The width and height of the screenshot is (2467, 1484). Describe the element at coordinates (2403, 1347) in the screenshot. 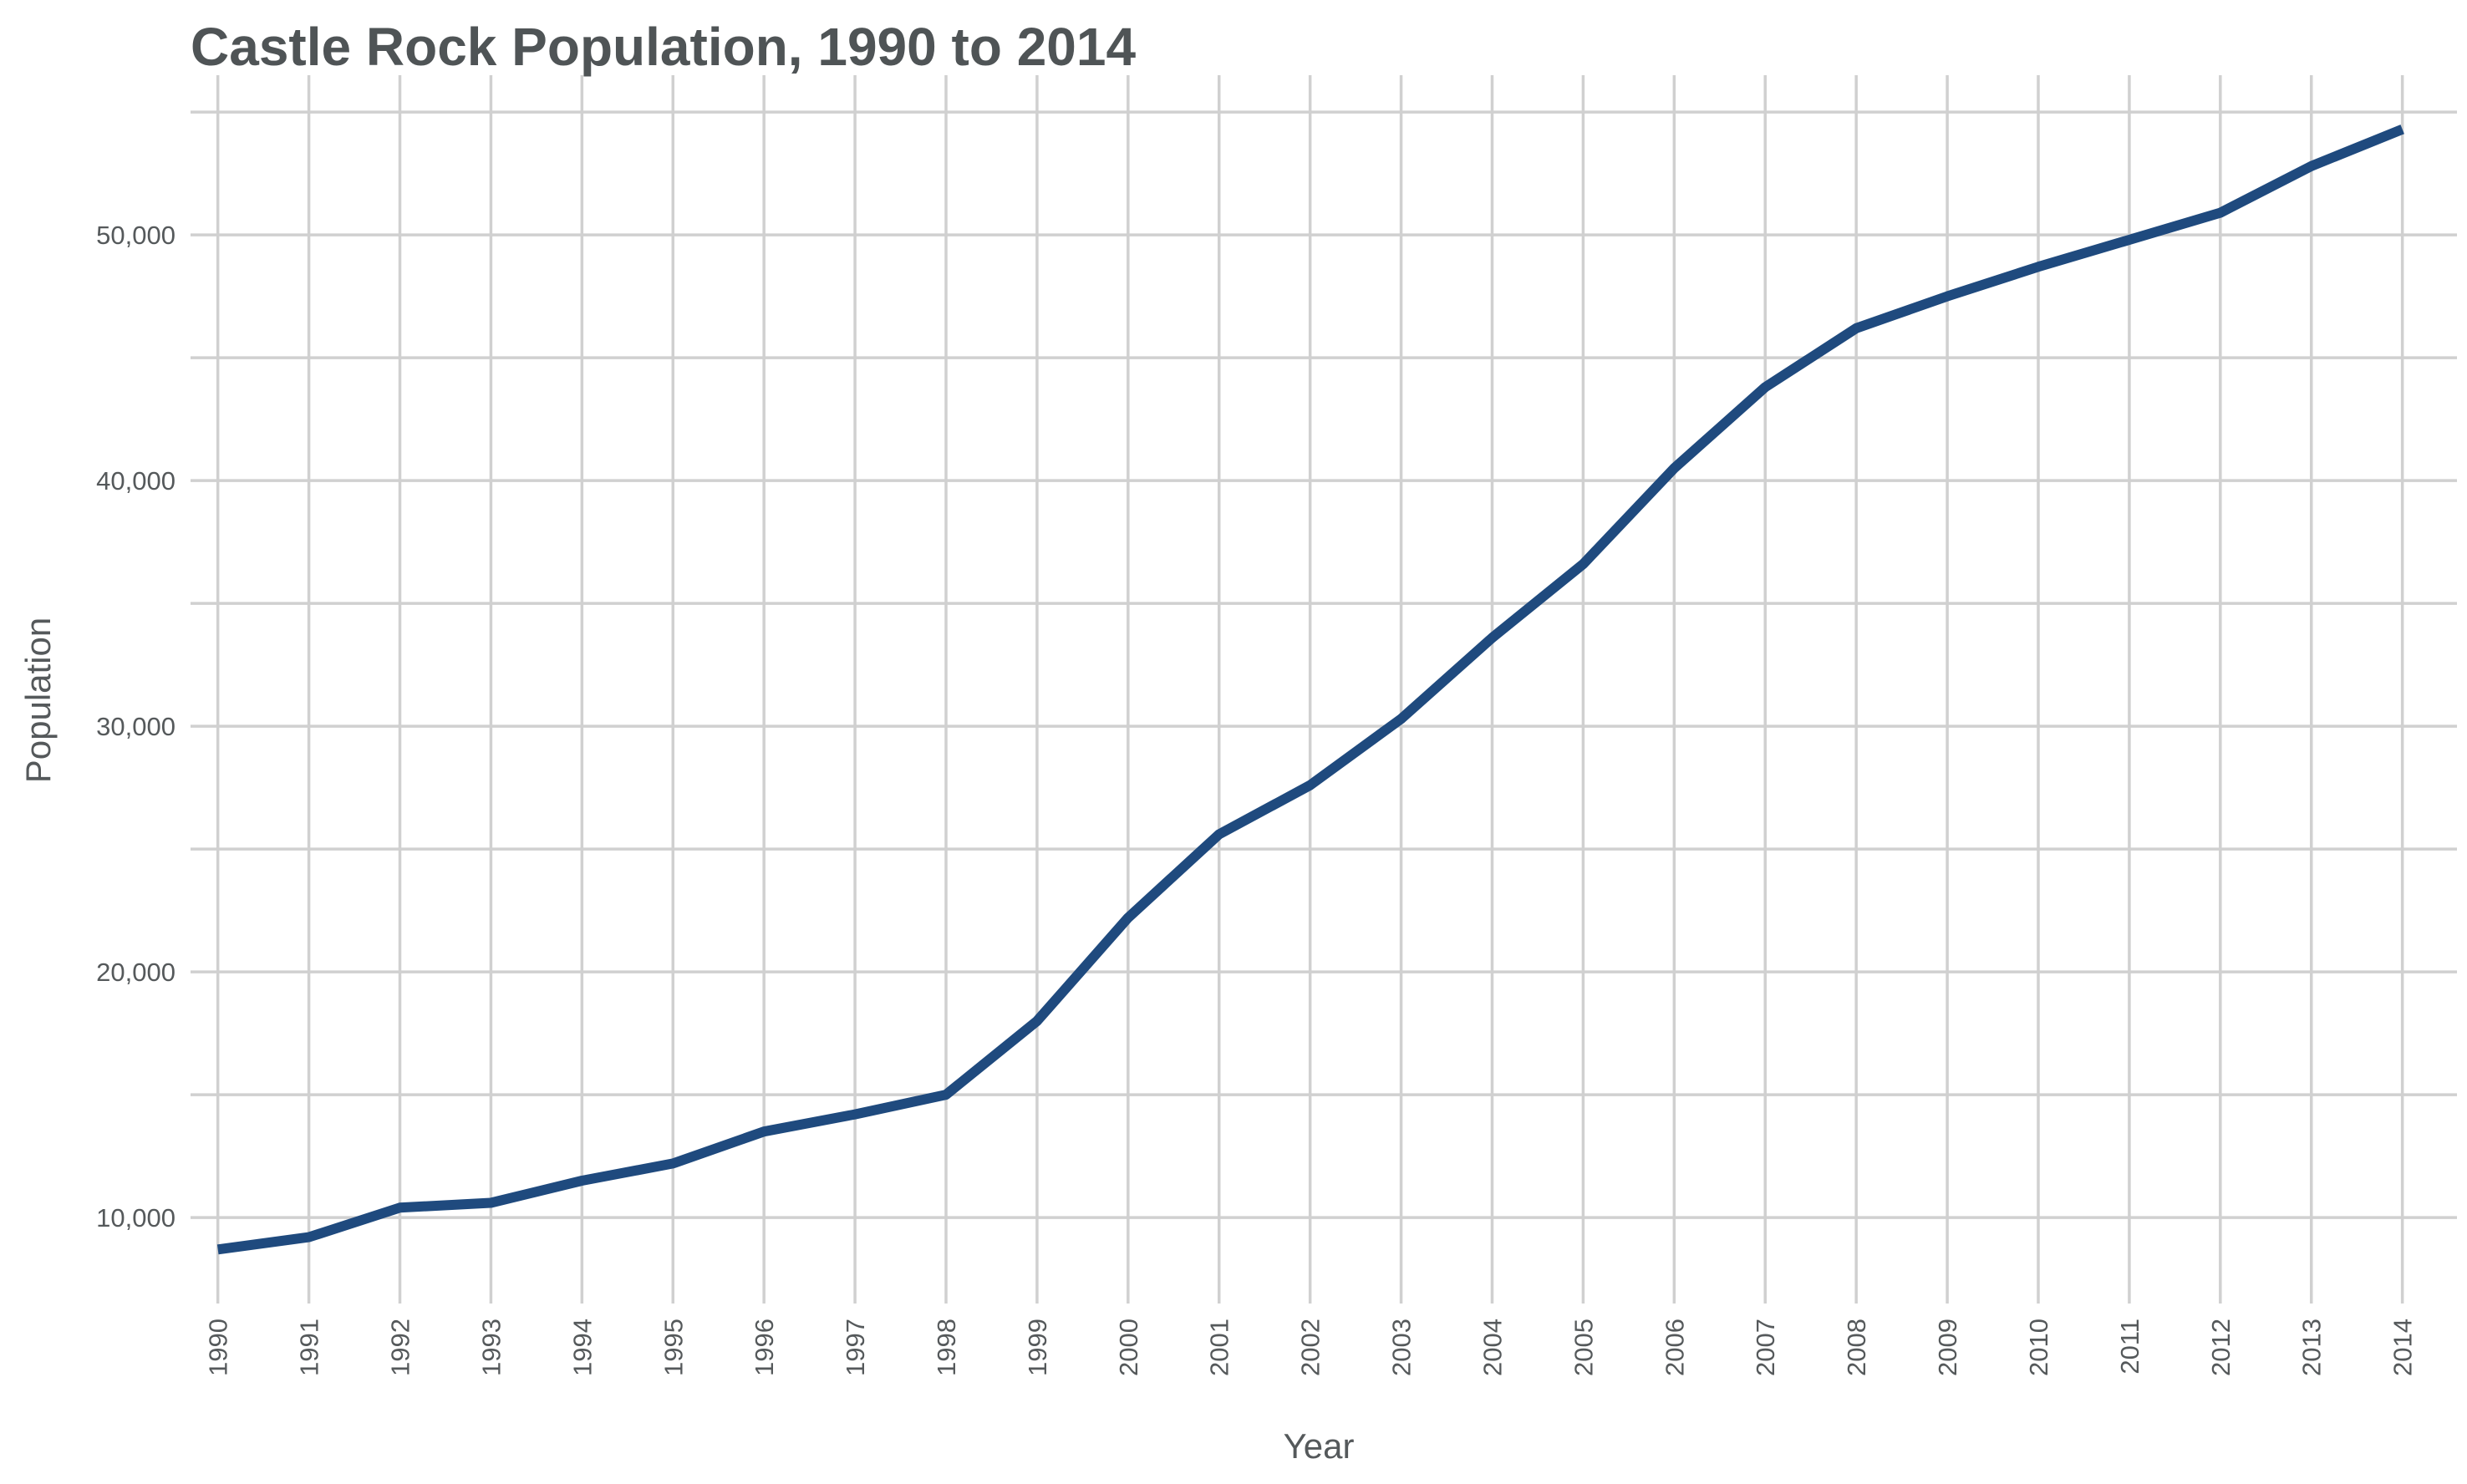

I see `x-tick-label: 2014` at that location.